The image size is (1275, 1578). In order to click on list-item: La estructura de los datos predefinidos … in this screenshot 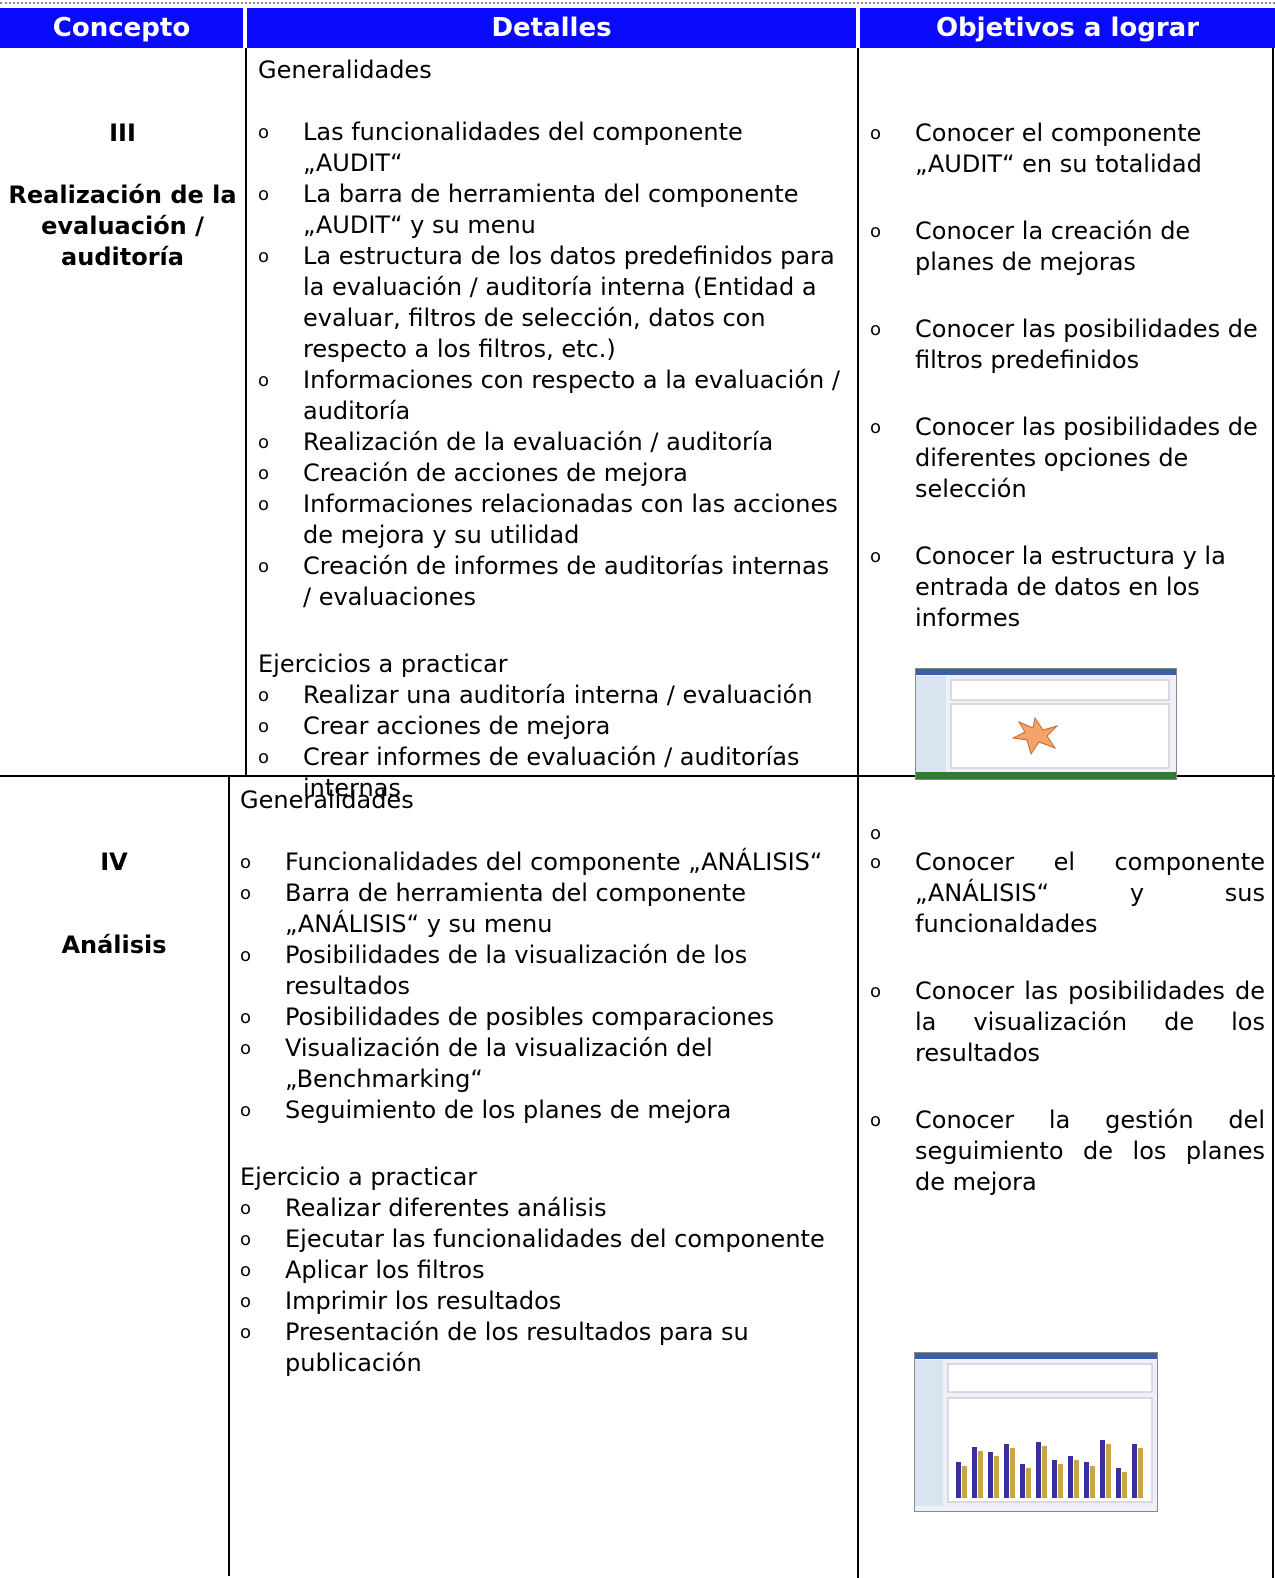, I will do `click(550, 303)`.